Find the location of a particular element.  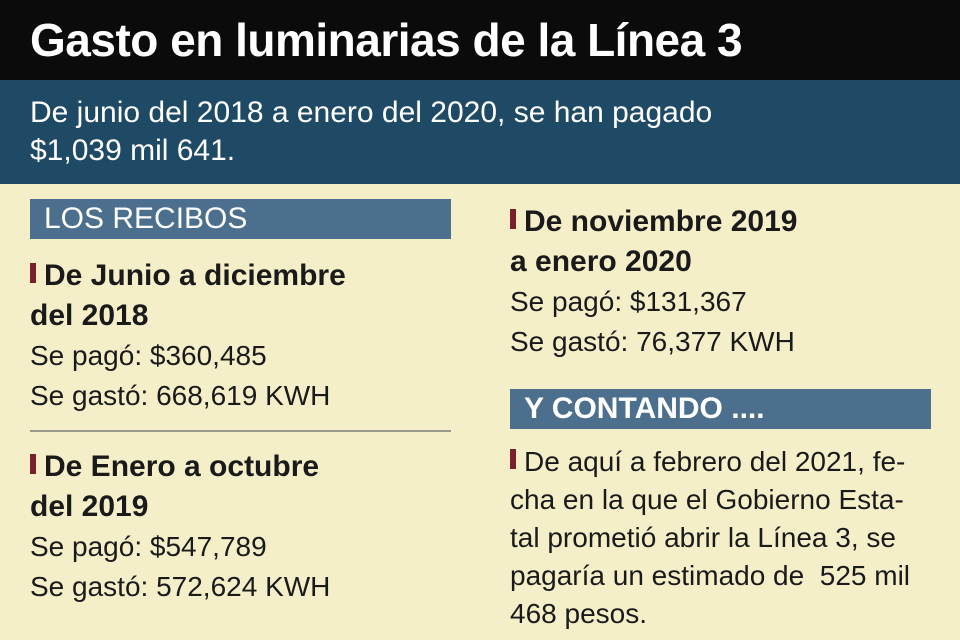

contando-line: pagaría un estimado de 525 mil is located at coordinates (710, 575).